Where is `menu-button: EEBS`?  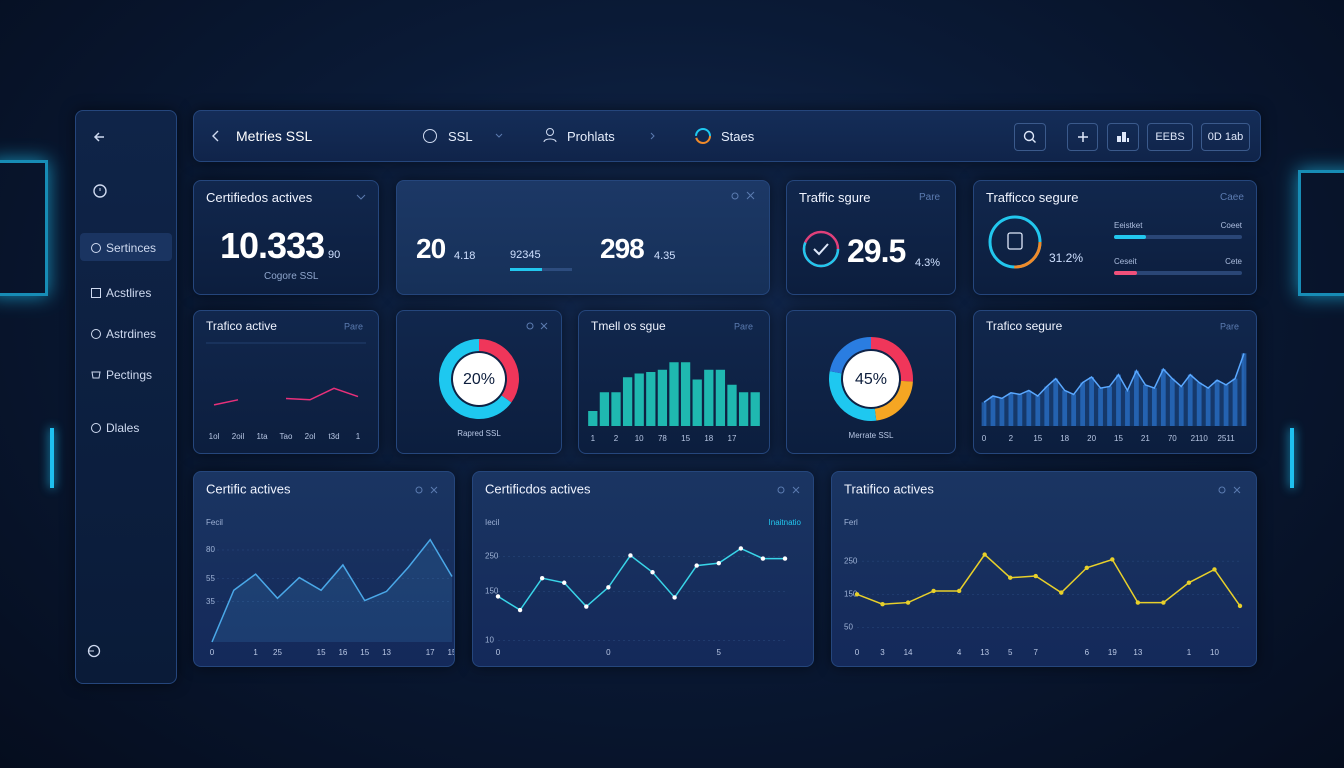
menu-button: EEBS is located at coordinates (1170, 137).